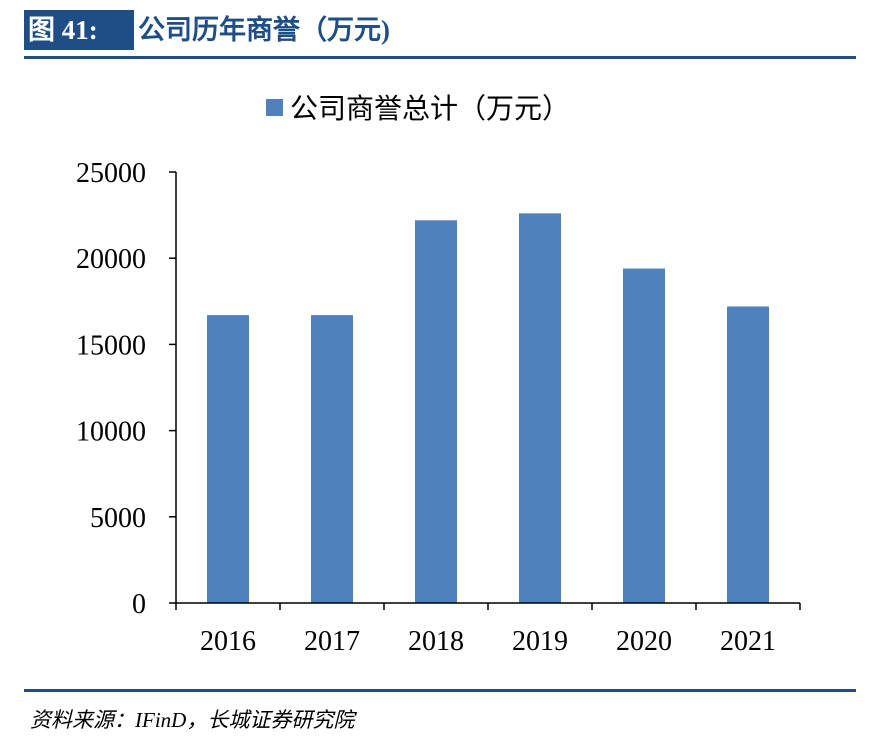 The height and width of the screenshot is (754, 880). Describe the element at coordinates (264, 30) in the screenshot. I see `figure-title: 公司历年商誉（万元)` at that location.